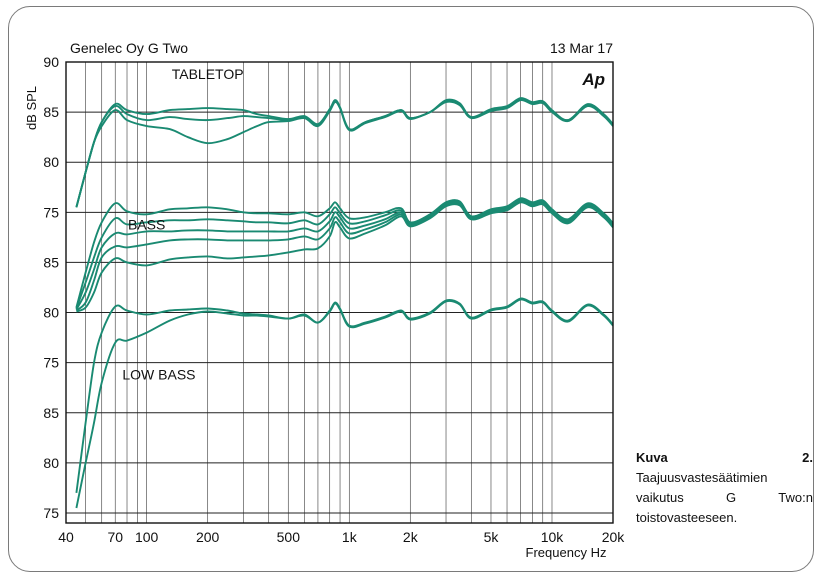  I want to click on caption-bold: Kuva 2., so click(724, 457).